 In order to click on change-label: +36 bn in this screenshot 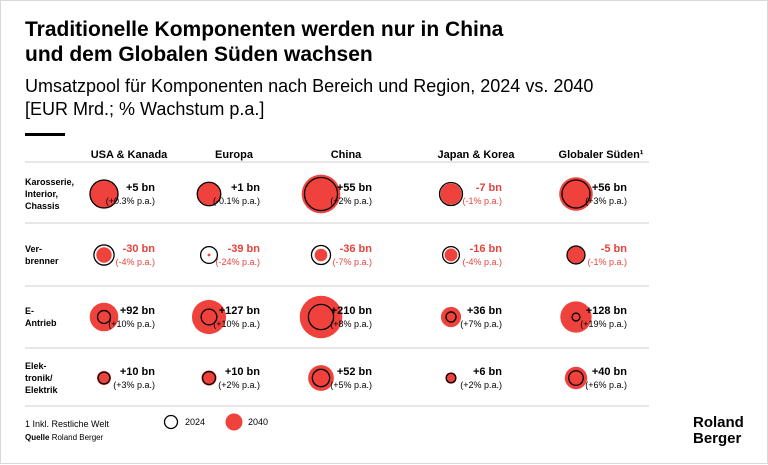, I will do `click(484, 311)`.